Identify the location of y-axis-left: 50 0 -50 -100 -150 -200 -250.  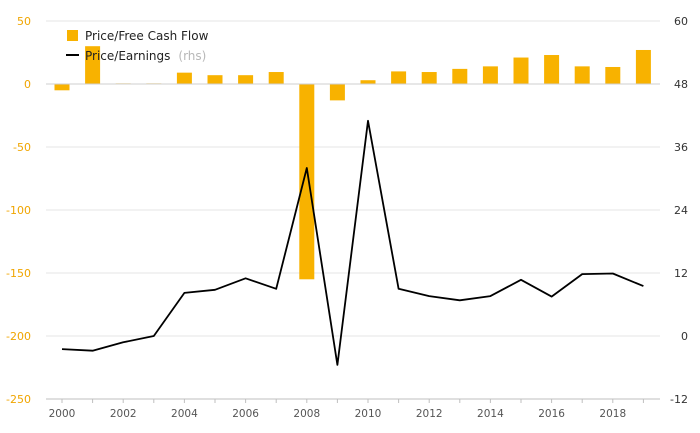
(18, 210).